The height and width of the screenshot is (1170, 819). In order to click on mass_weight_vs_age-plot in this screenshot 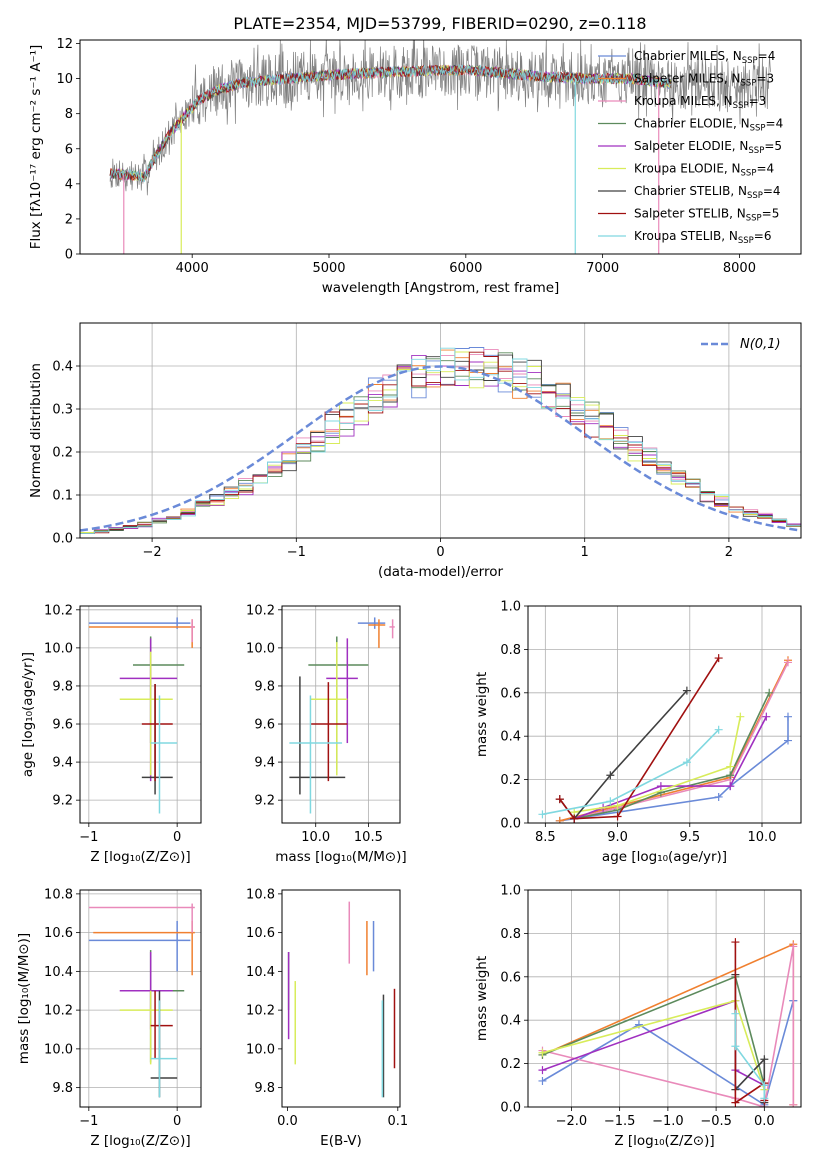, I will do `click(665, 738)`.